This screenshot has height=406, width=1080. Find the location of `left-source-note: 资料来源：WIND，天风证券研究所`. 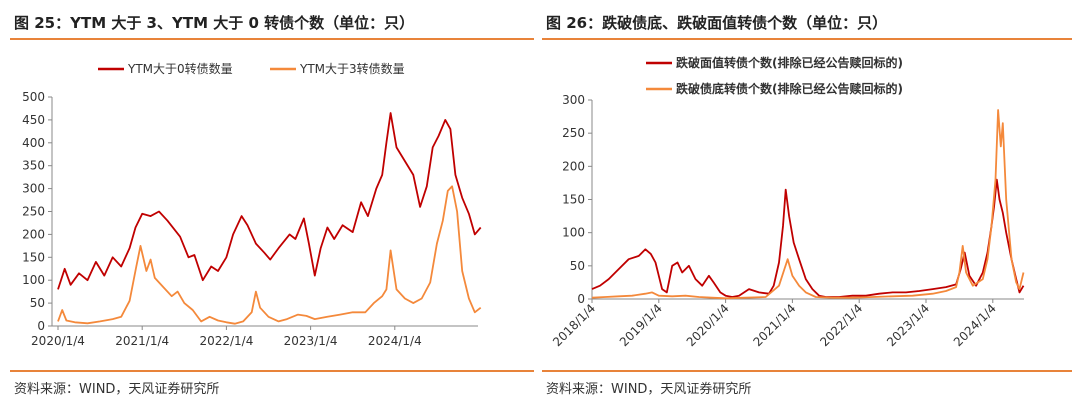

left-source-note: 资料来源：WIND，天风证券研究所 is located at coordinates (117, 389).